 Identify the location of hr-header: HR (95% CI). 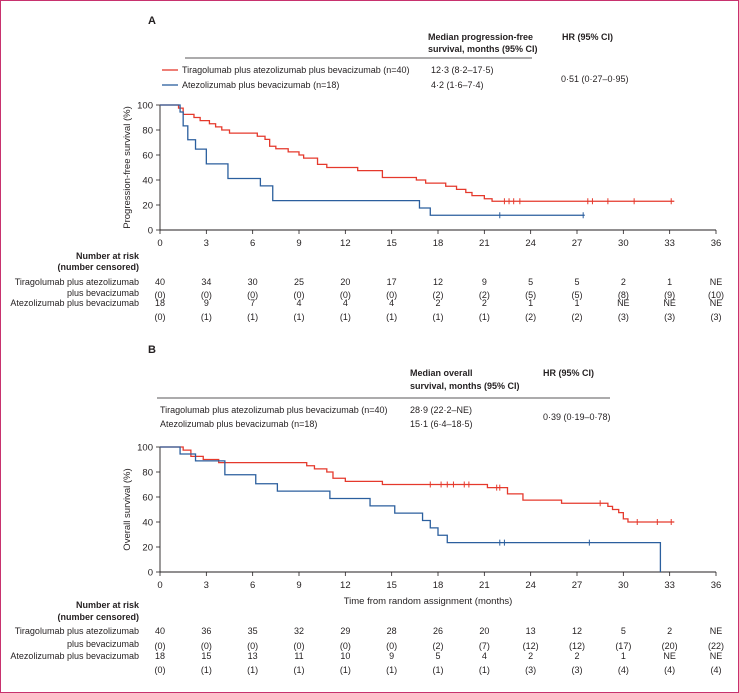
(568, 373).